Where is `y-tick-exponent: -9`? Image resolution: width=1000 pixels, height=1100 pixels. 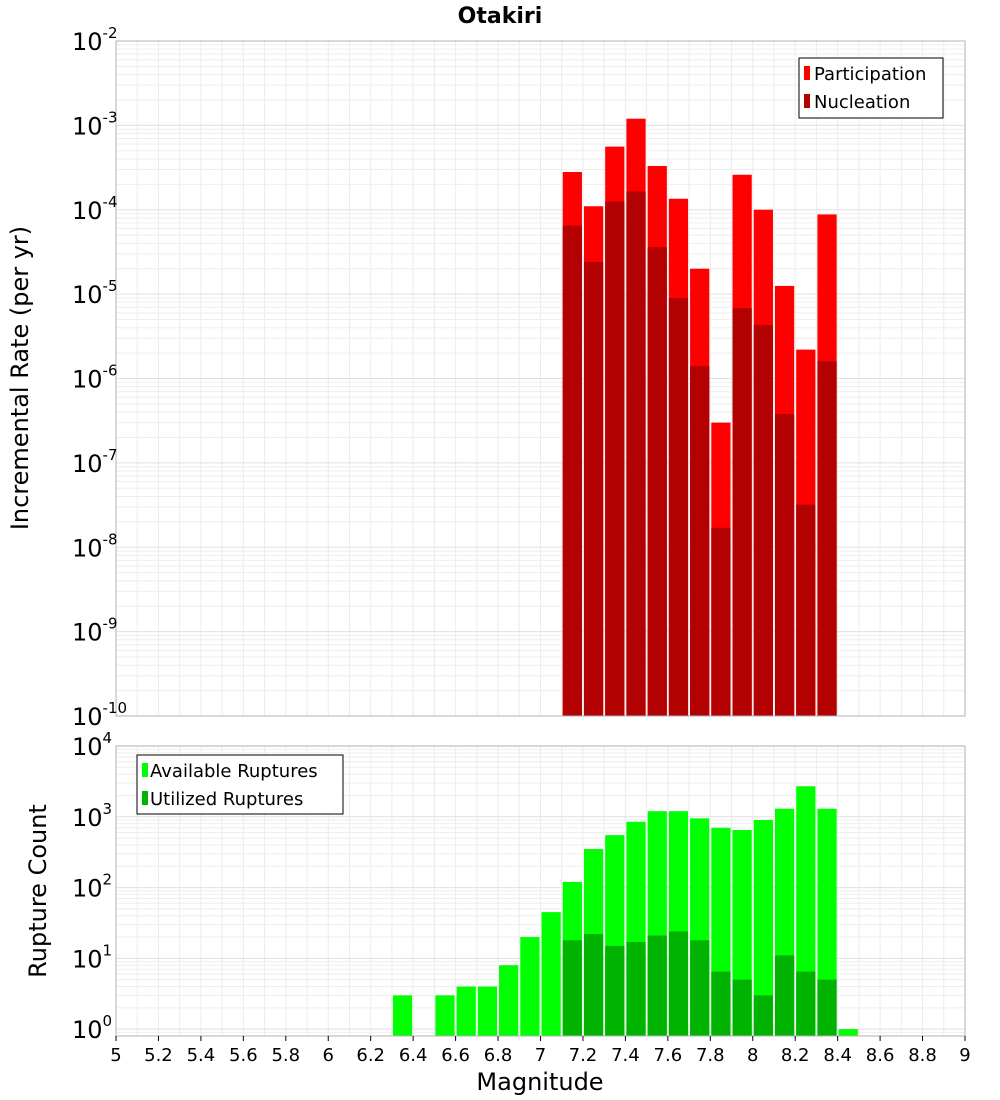
y-tick-exponent: -9 is located at coordinates (110, 624).